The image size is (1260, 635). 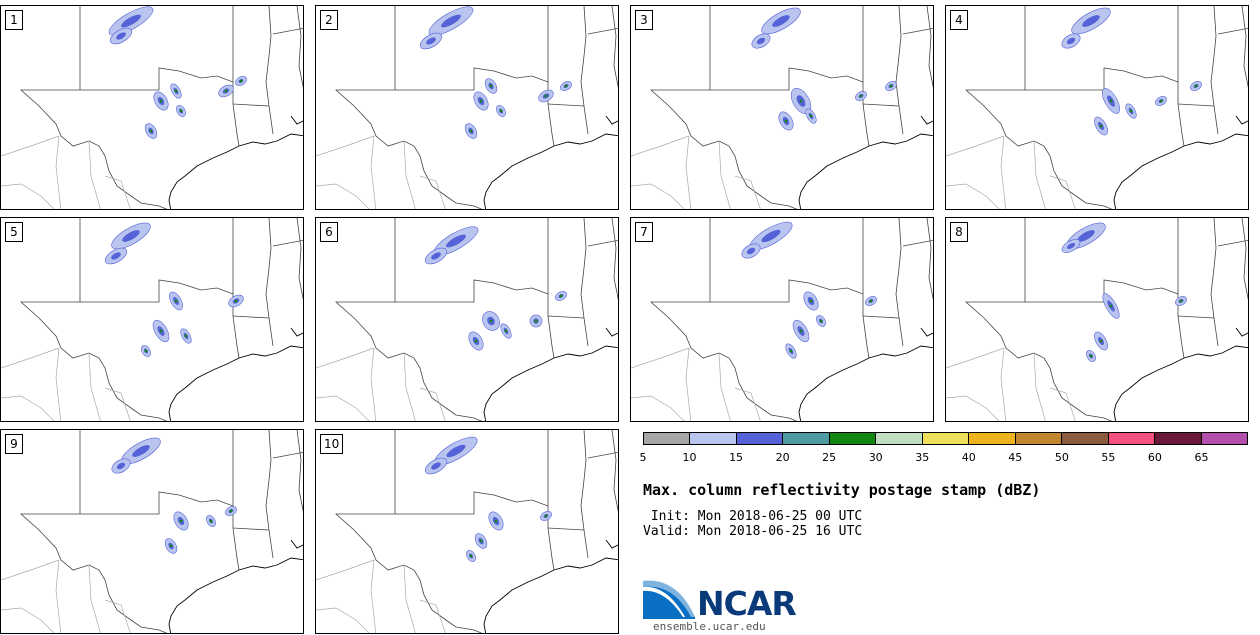 I want to click on colorbar-tick-labels: 5 10 15 20 25 30 35 40 45 50 55 60 65, so click(x=943, y=456).